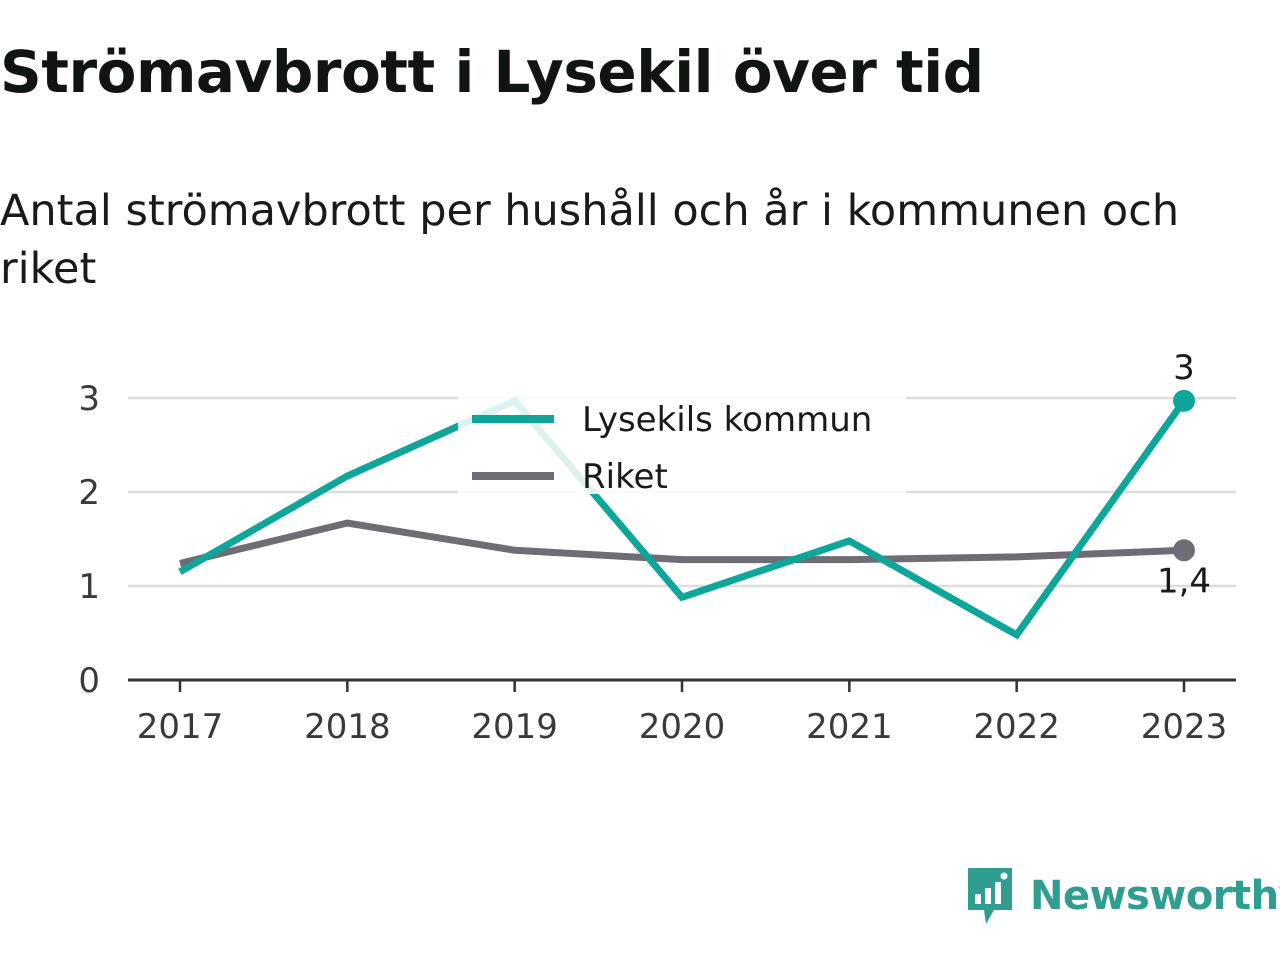 This screenshot has height=960, width=1280. What do you see at coordinates (682, 727) in the screenshot?
I see `x-tick-label: 2020` at bounding box center [682, 727].